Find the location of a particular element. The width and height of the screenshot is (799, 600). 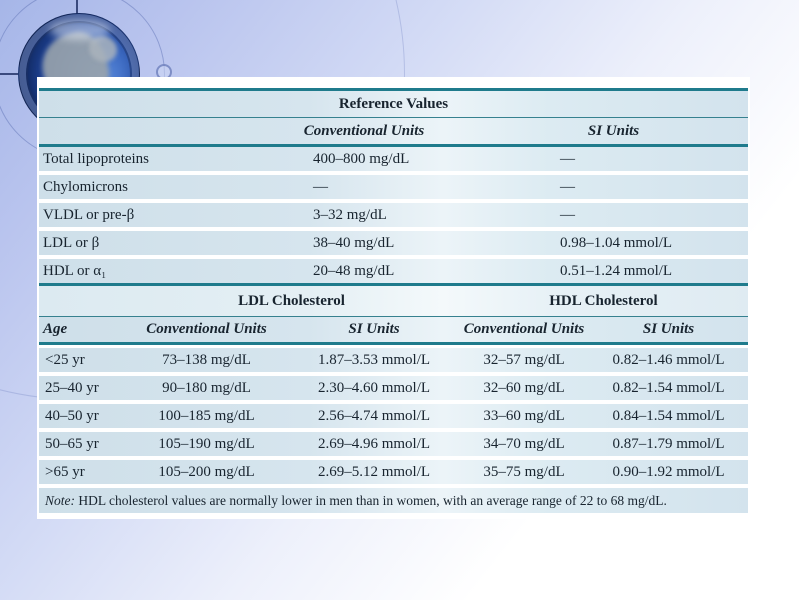

table-row: HDL or α₁ 20–48 mg/dL 0.51–1.24 mmol/L is located at coordinates (393, 271).